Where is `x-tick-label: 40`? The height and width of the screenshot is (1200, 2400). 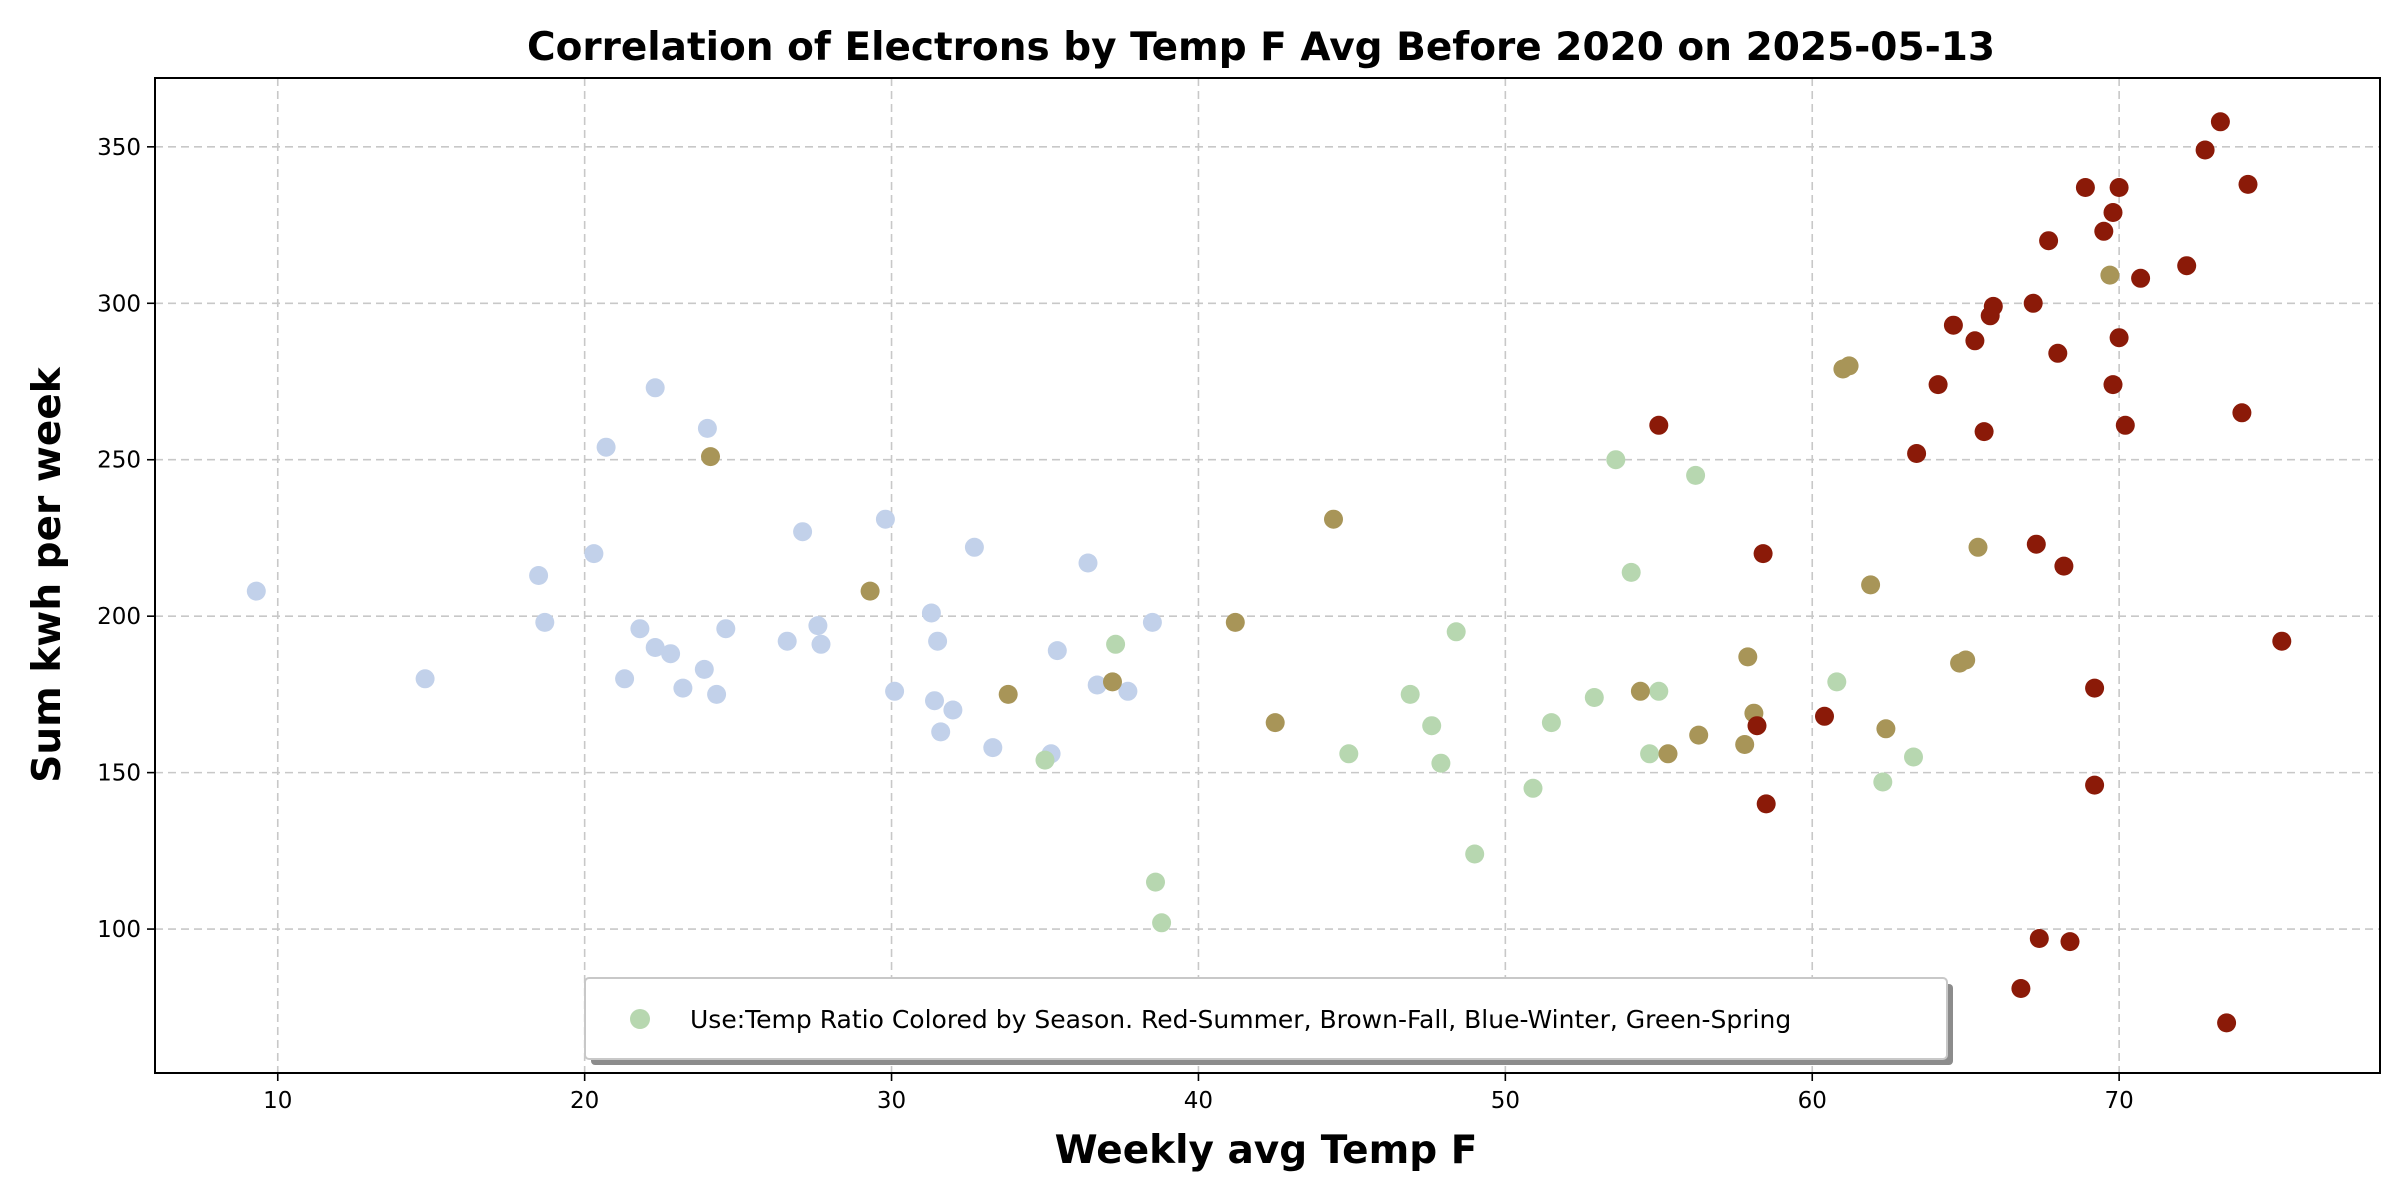 x-tick-label: 40 is located at coordinates (1198, 1101).